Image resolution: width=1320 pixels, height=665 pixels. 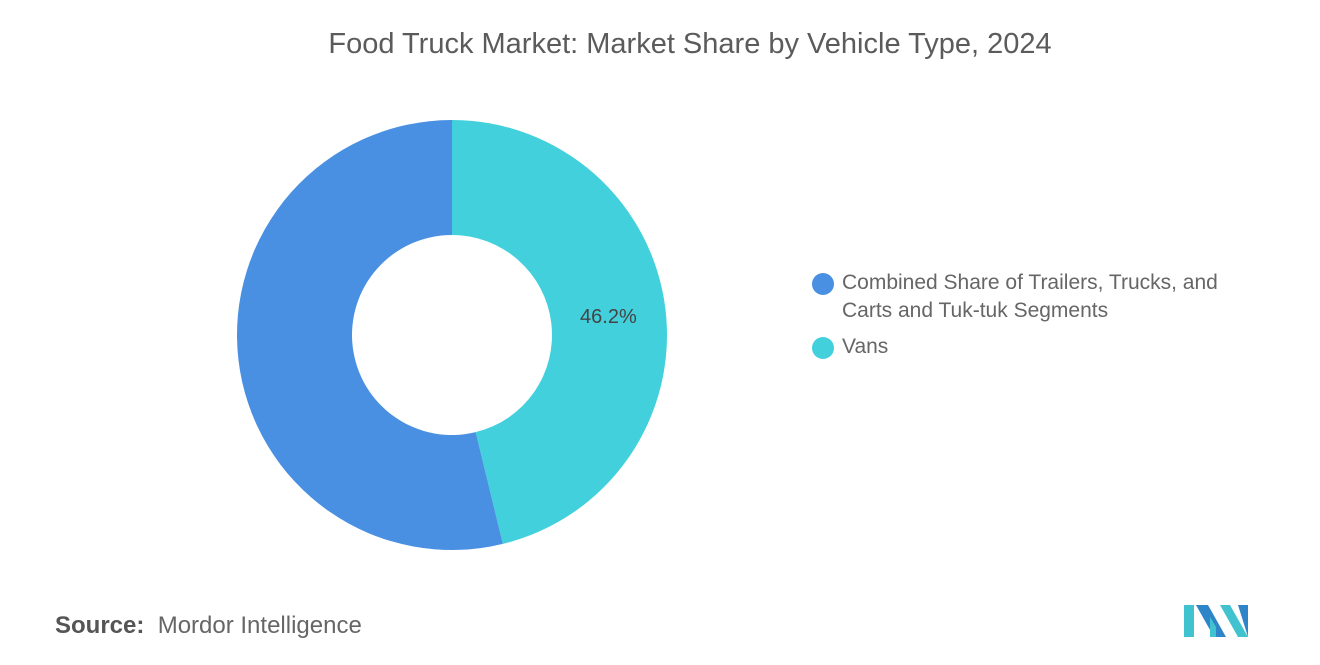 I want to click on legend-label: Vans, so click(x=865, y=346).